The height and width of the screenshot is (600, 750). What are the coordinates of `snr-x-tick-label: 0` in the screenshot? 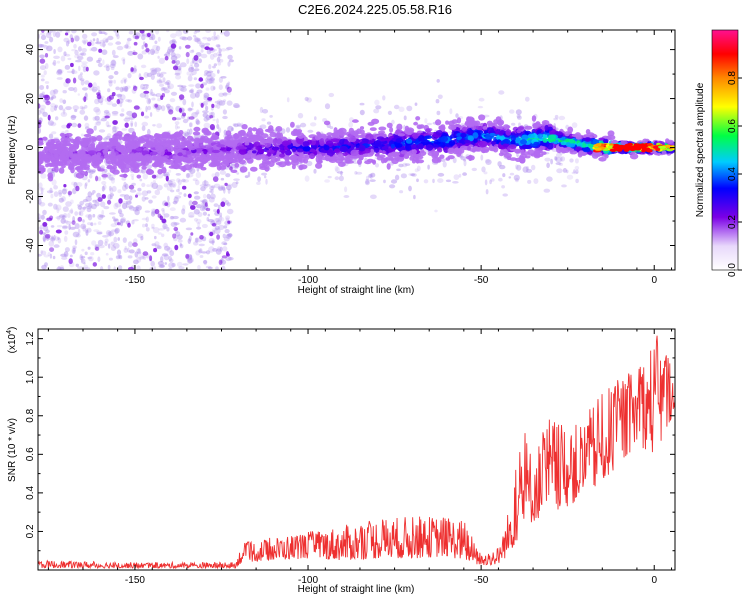 It's located at (654, 580).